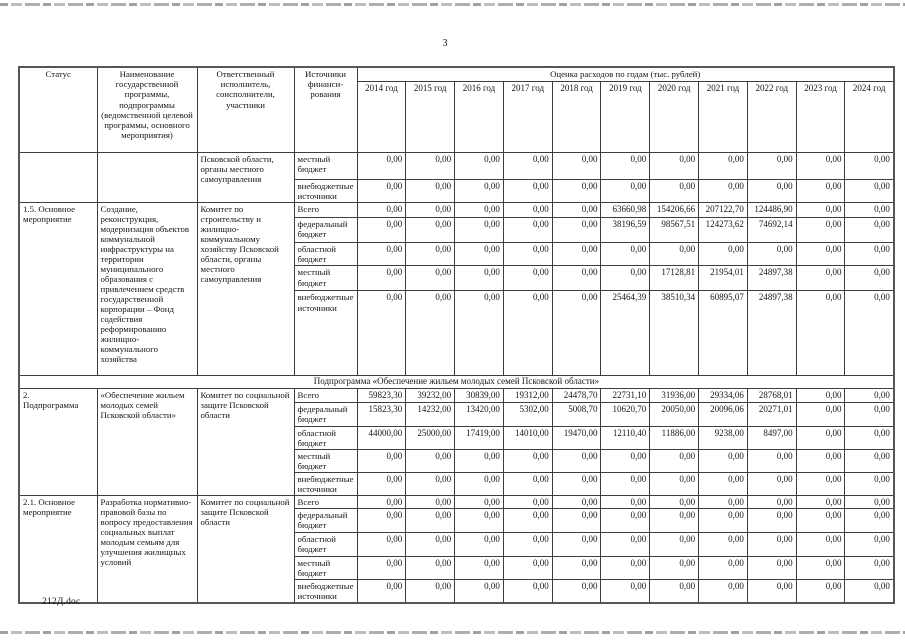 The image size is (905, 640). I want to click on value-cell: 207122,70, so click(723, 210).